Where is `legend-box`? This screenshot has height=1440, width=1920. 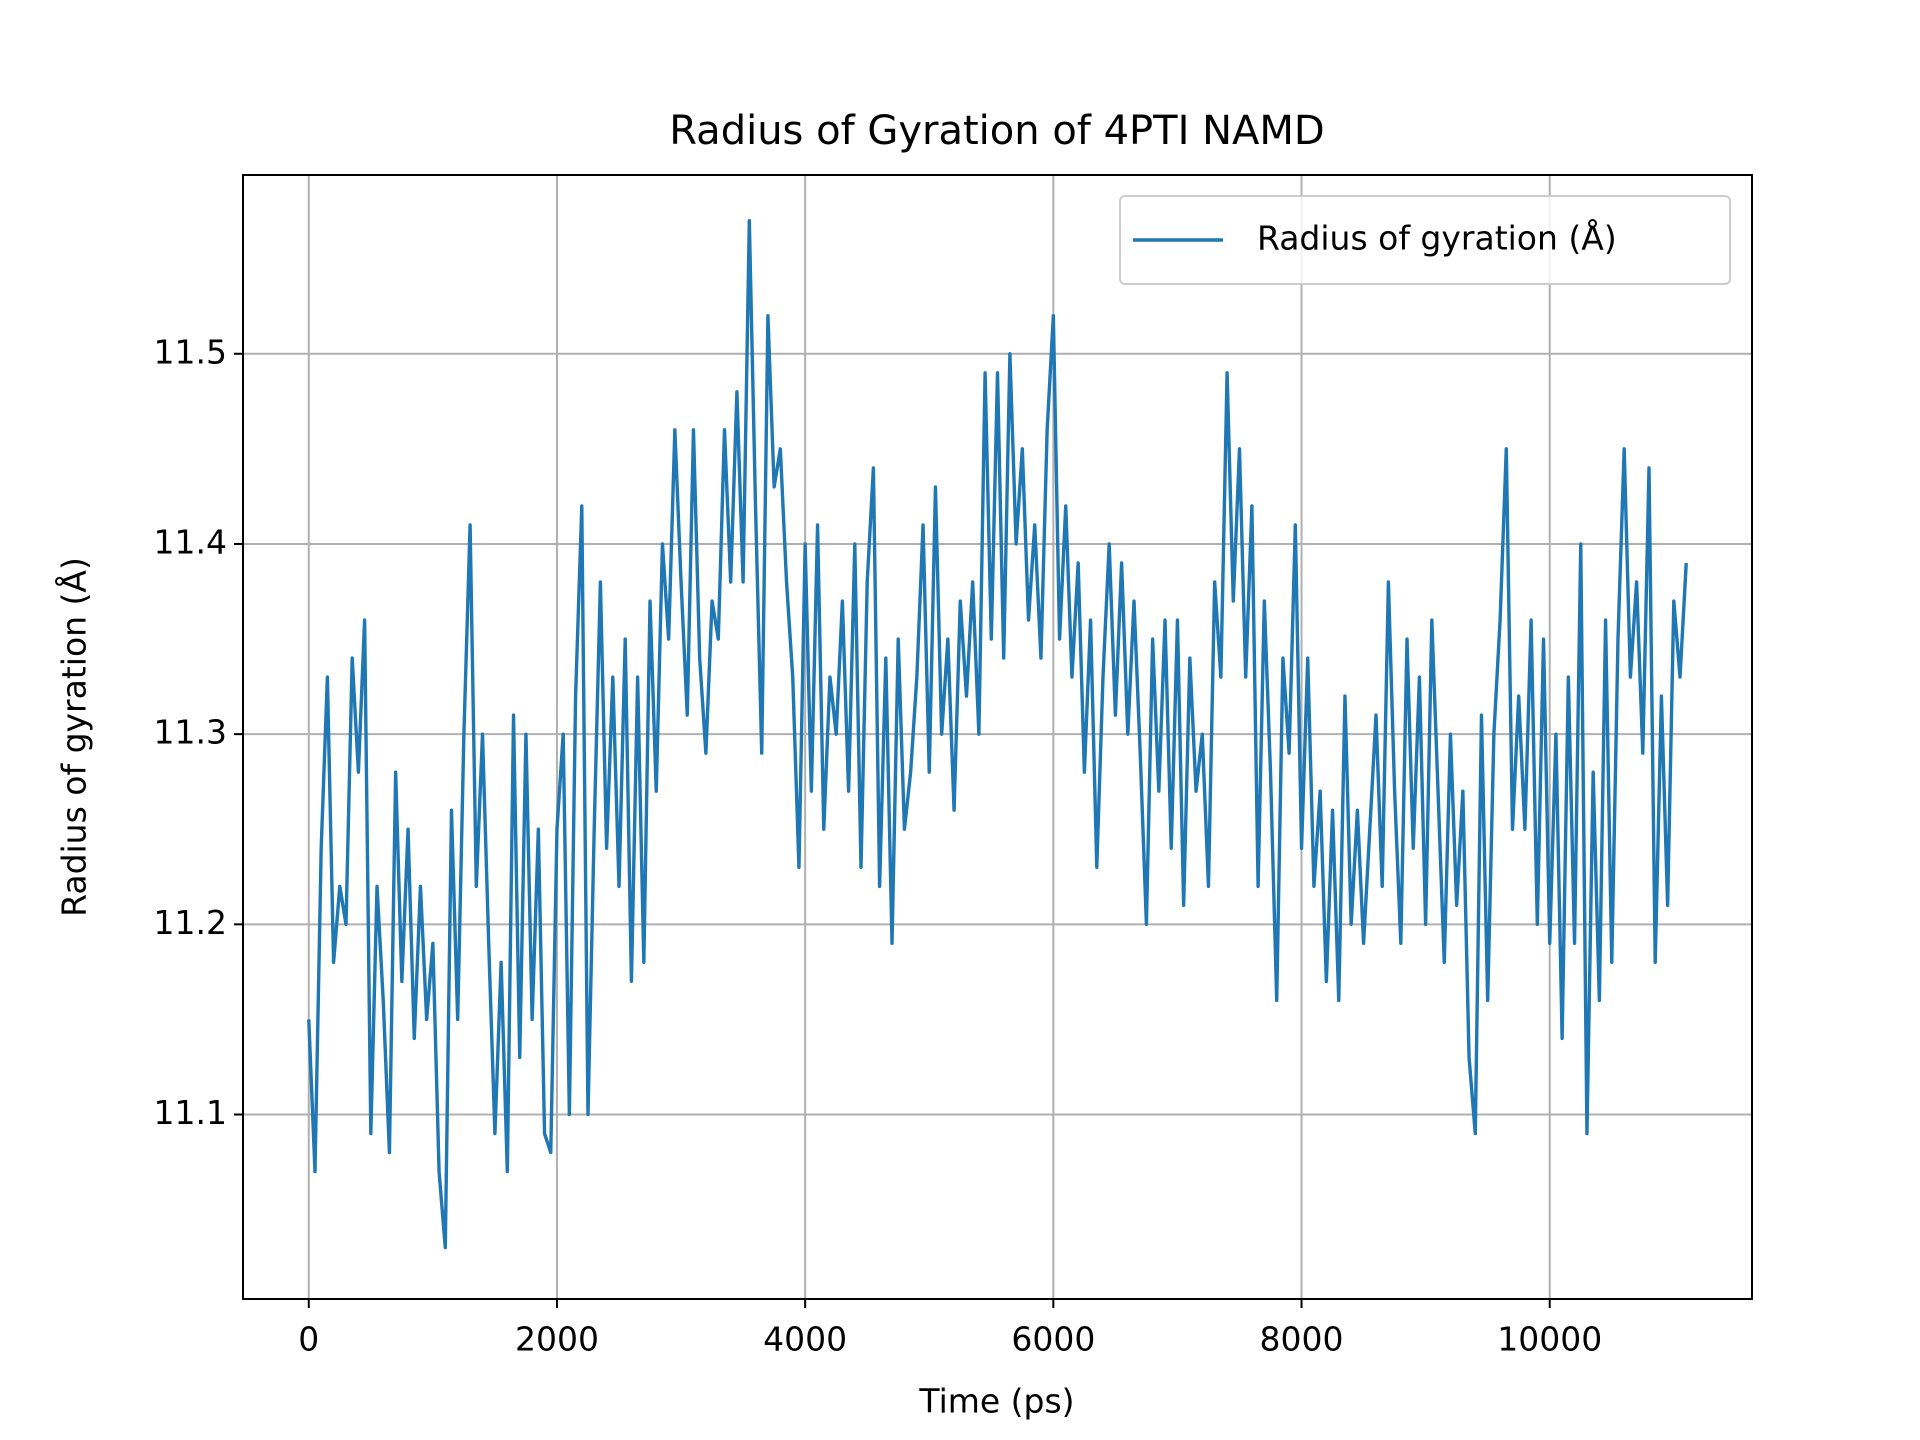 legend-box is located at coordinates (1425, 240).